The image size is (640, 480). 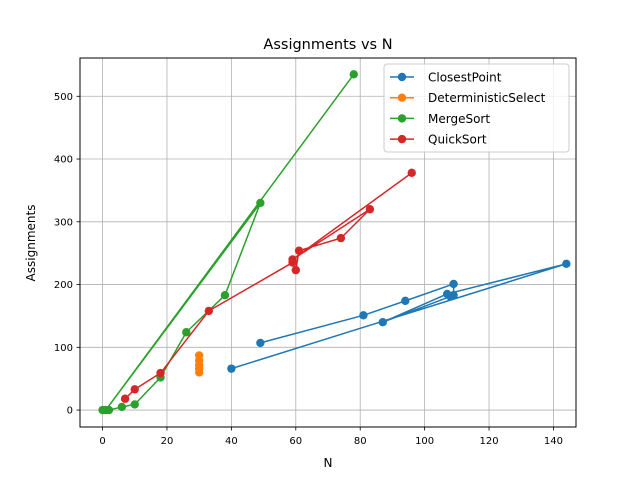 I want to click on y-axis-label: Assignments, so click(x=31, y=243).